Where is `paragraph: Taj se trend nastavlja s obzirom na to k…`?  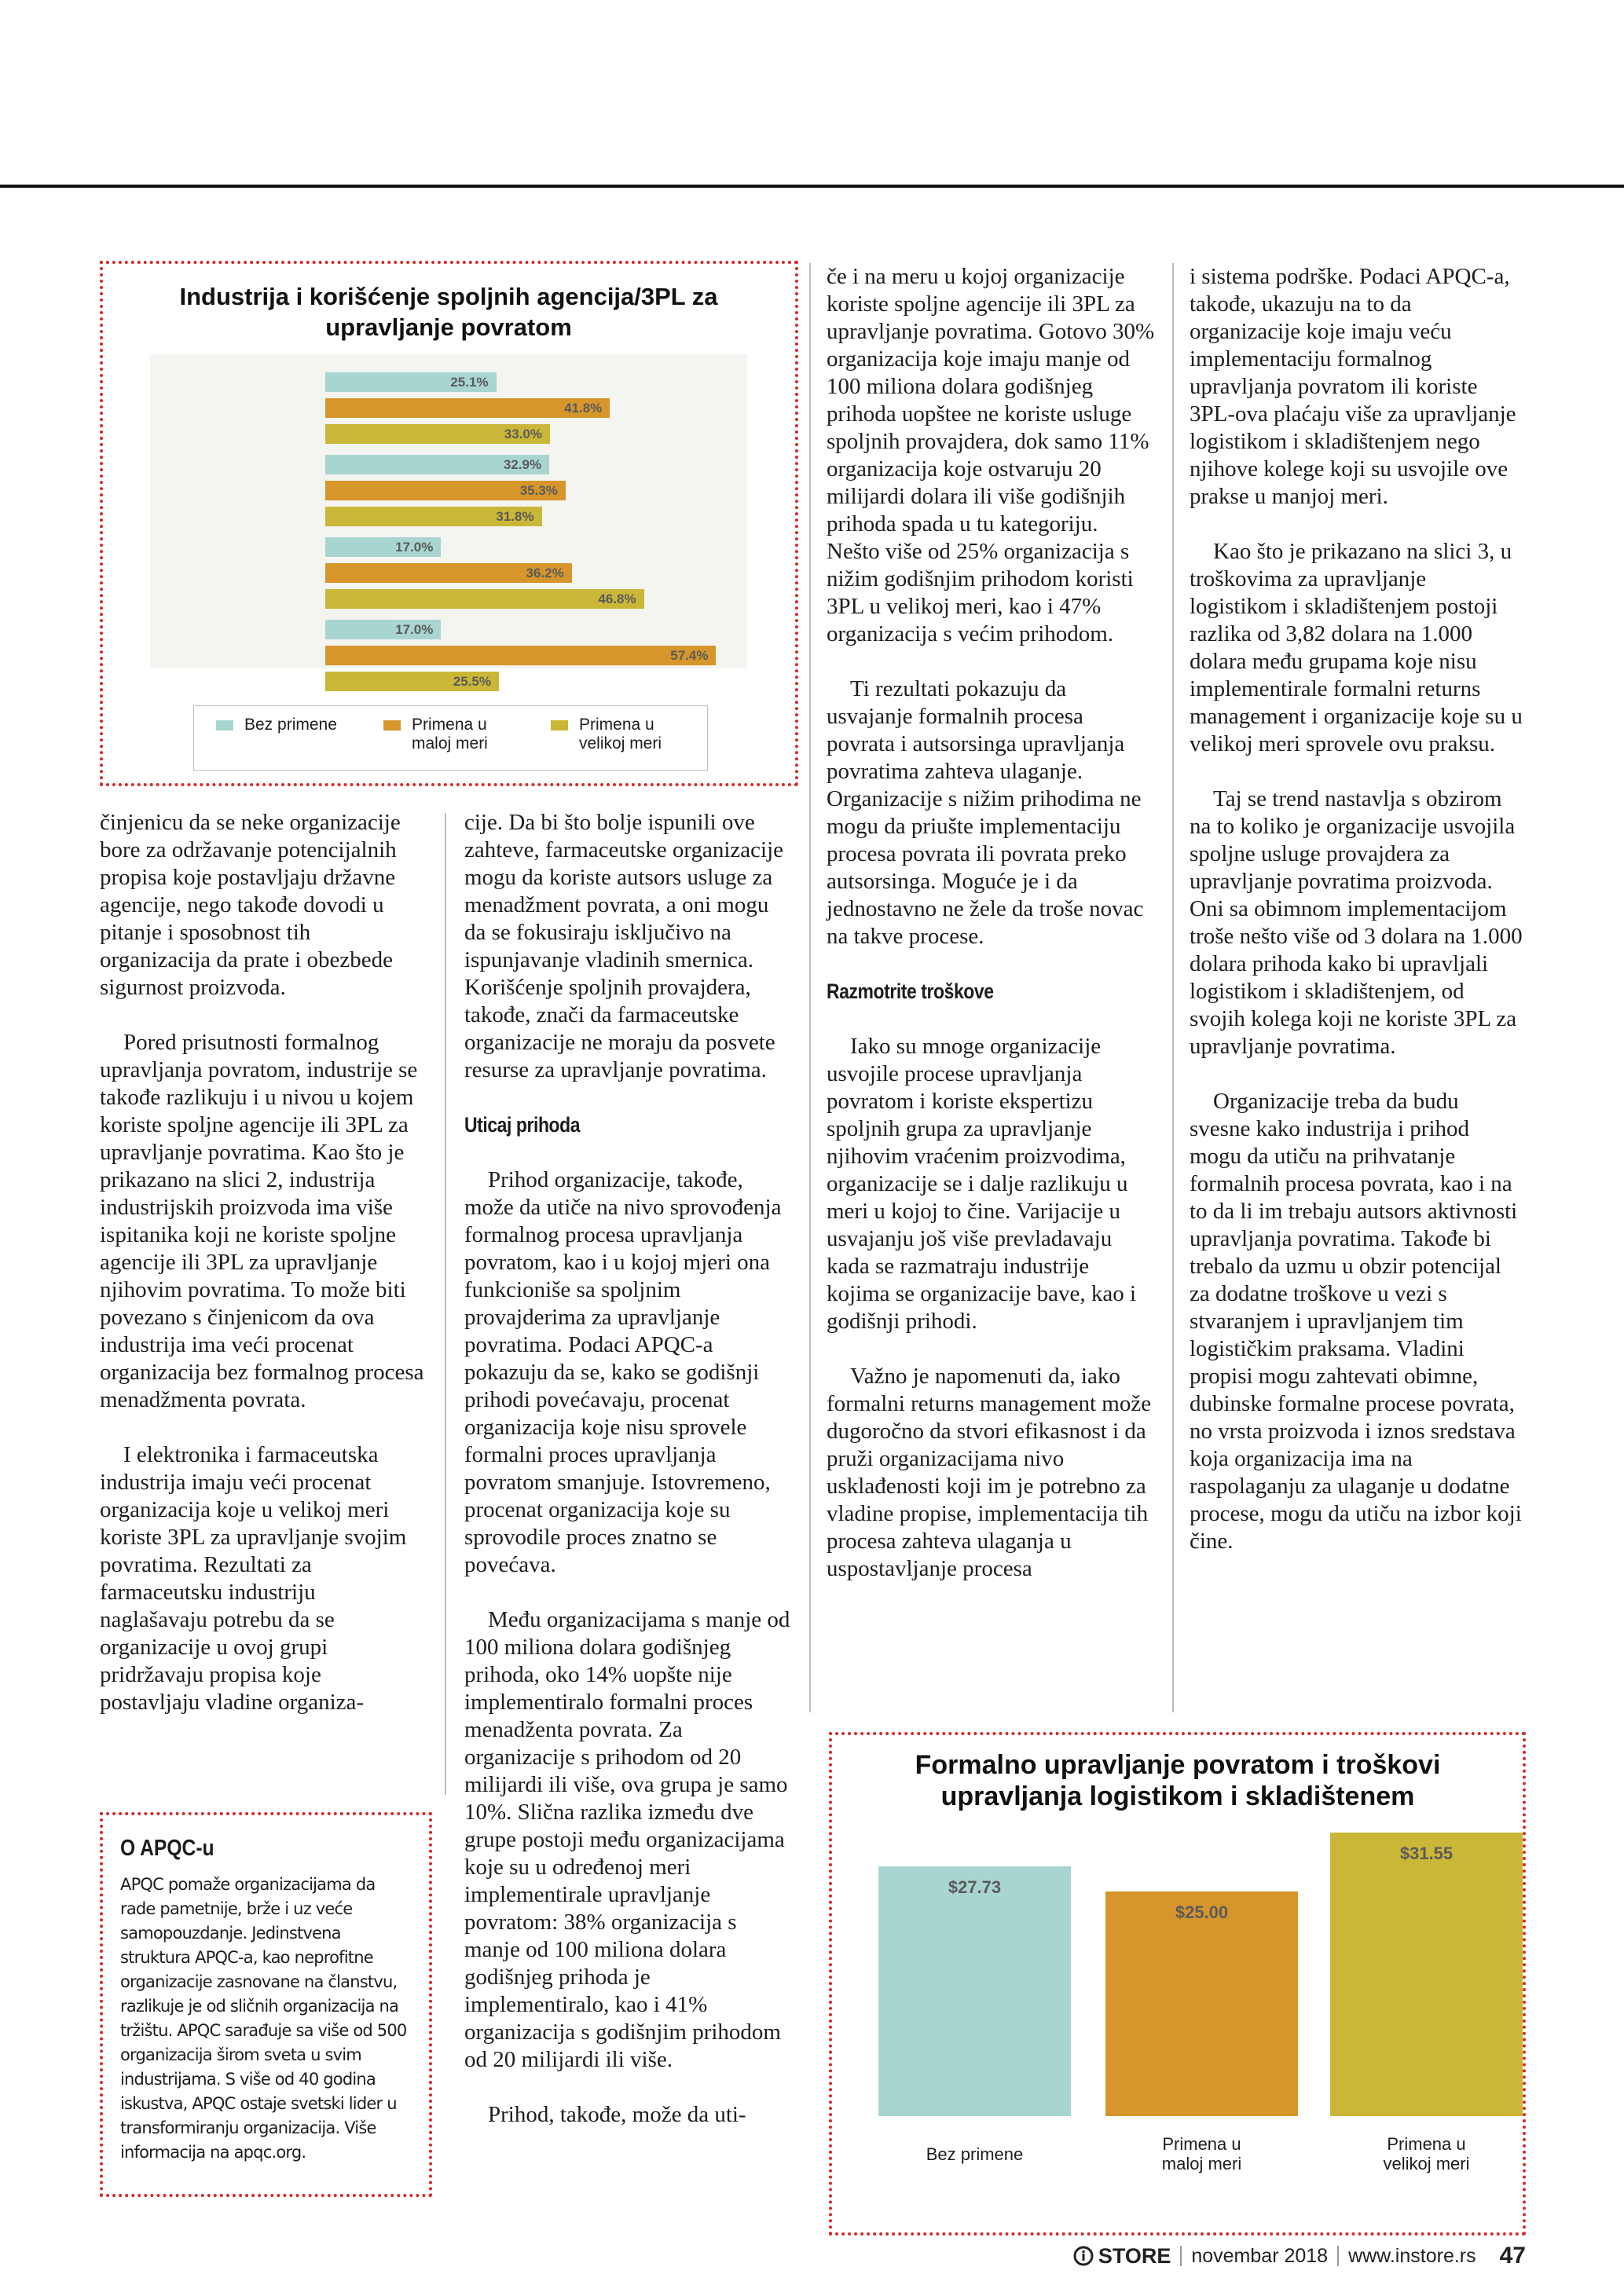
paragraph: Taj se trend nastavlja s obzirom na to k… is located at coordinates (1356, 922).